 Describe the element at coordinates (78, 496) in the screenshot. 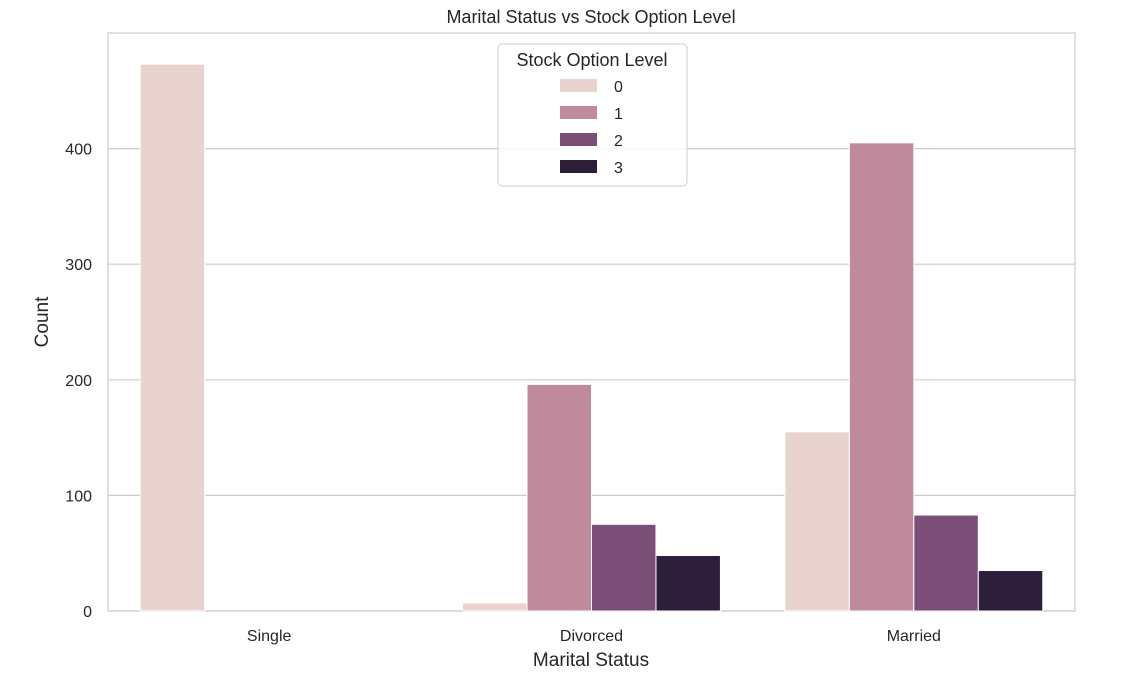

I see `y-tick-label: 100` at that location.